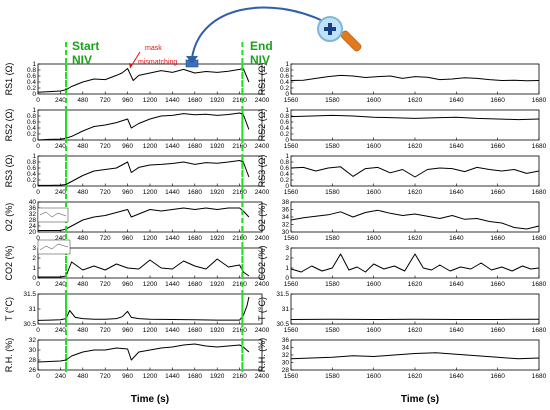  What do you see at coordinates (9, 217) in the screenshot?
I see `y-axis-label: O2 (%)` at bounding box center [9, 217].